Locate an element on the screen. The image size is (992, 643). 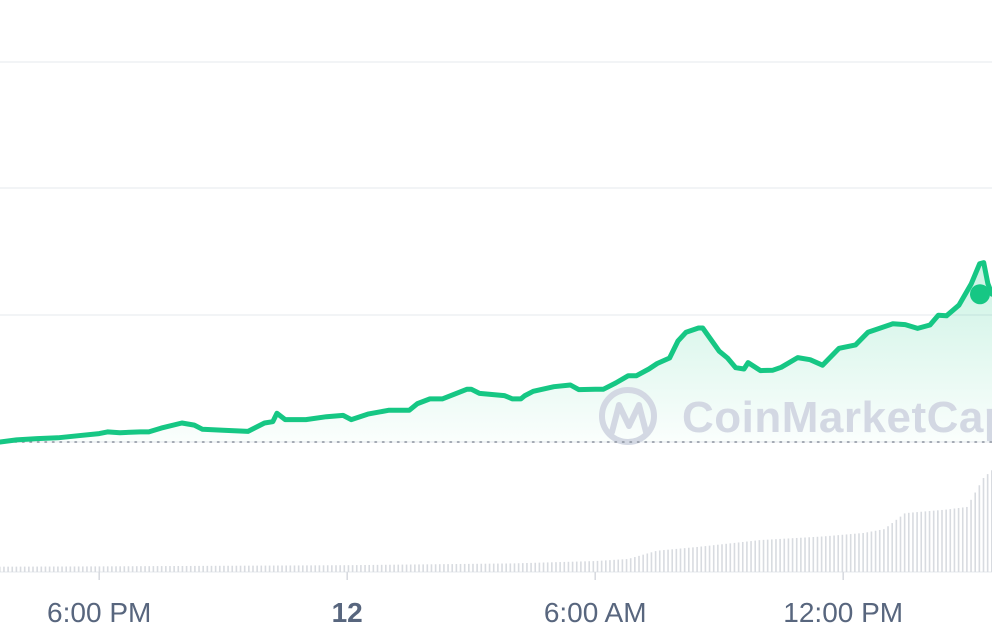
marker-layer is located at coordinates (980, 294).